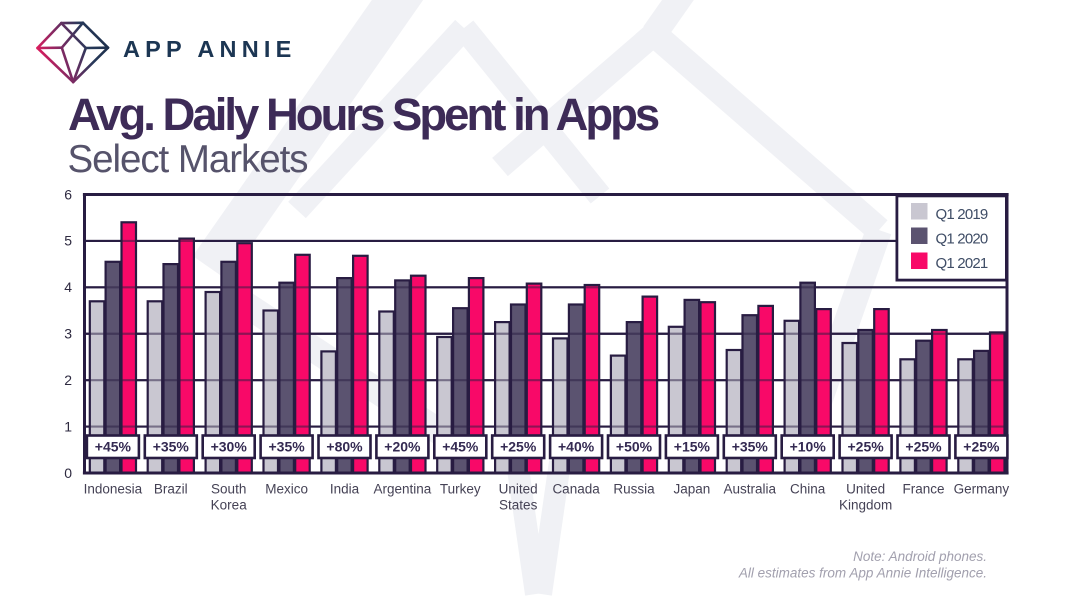 This screenshot has width=1080, height=607. Describe the element at coordinates (576, 447) in the screenshot. I see `svg-text: +40%` at that location.